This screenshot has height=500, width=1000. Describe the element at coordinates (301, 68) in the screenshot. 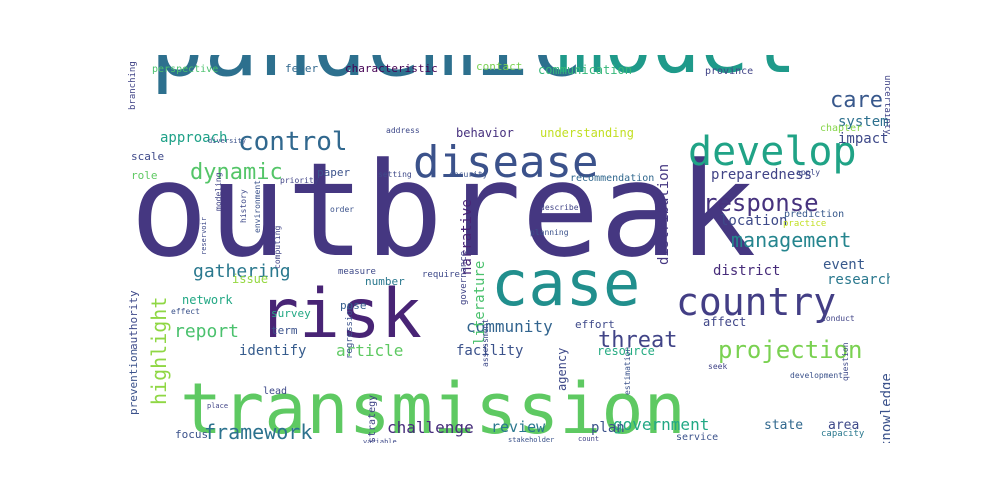

I see `cloud-word: fever` at that location.